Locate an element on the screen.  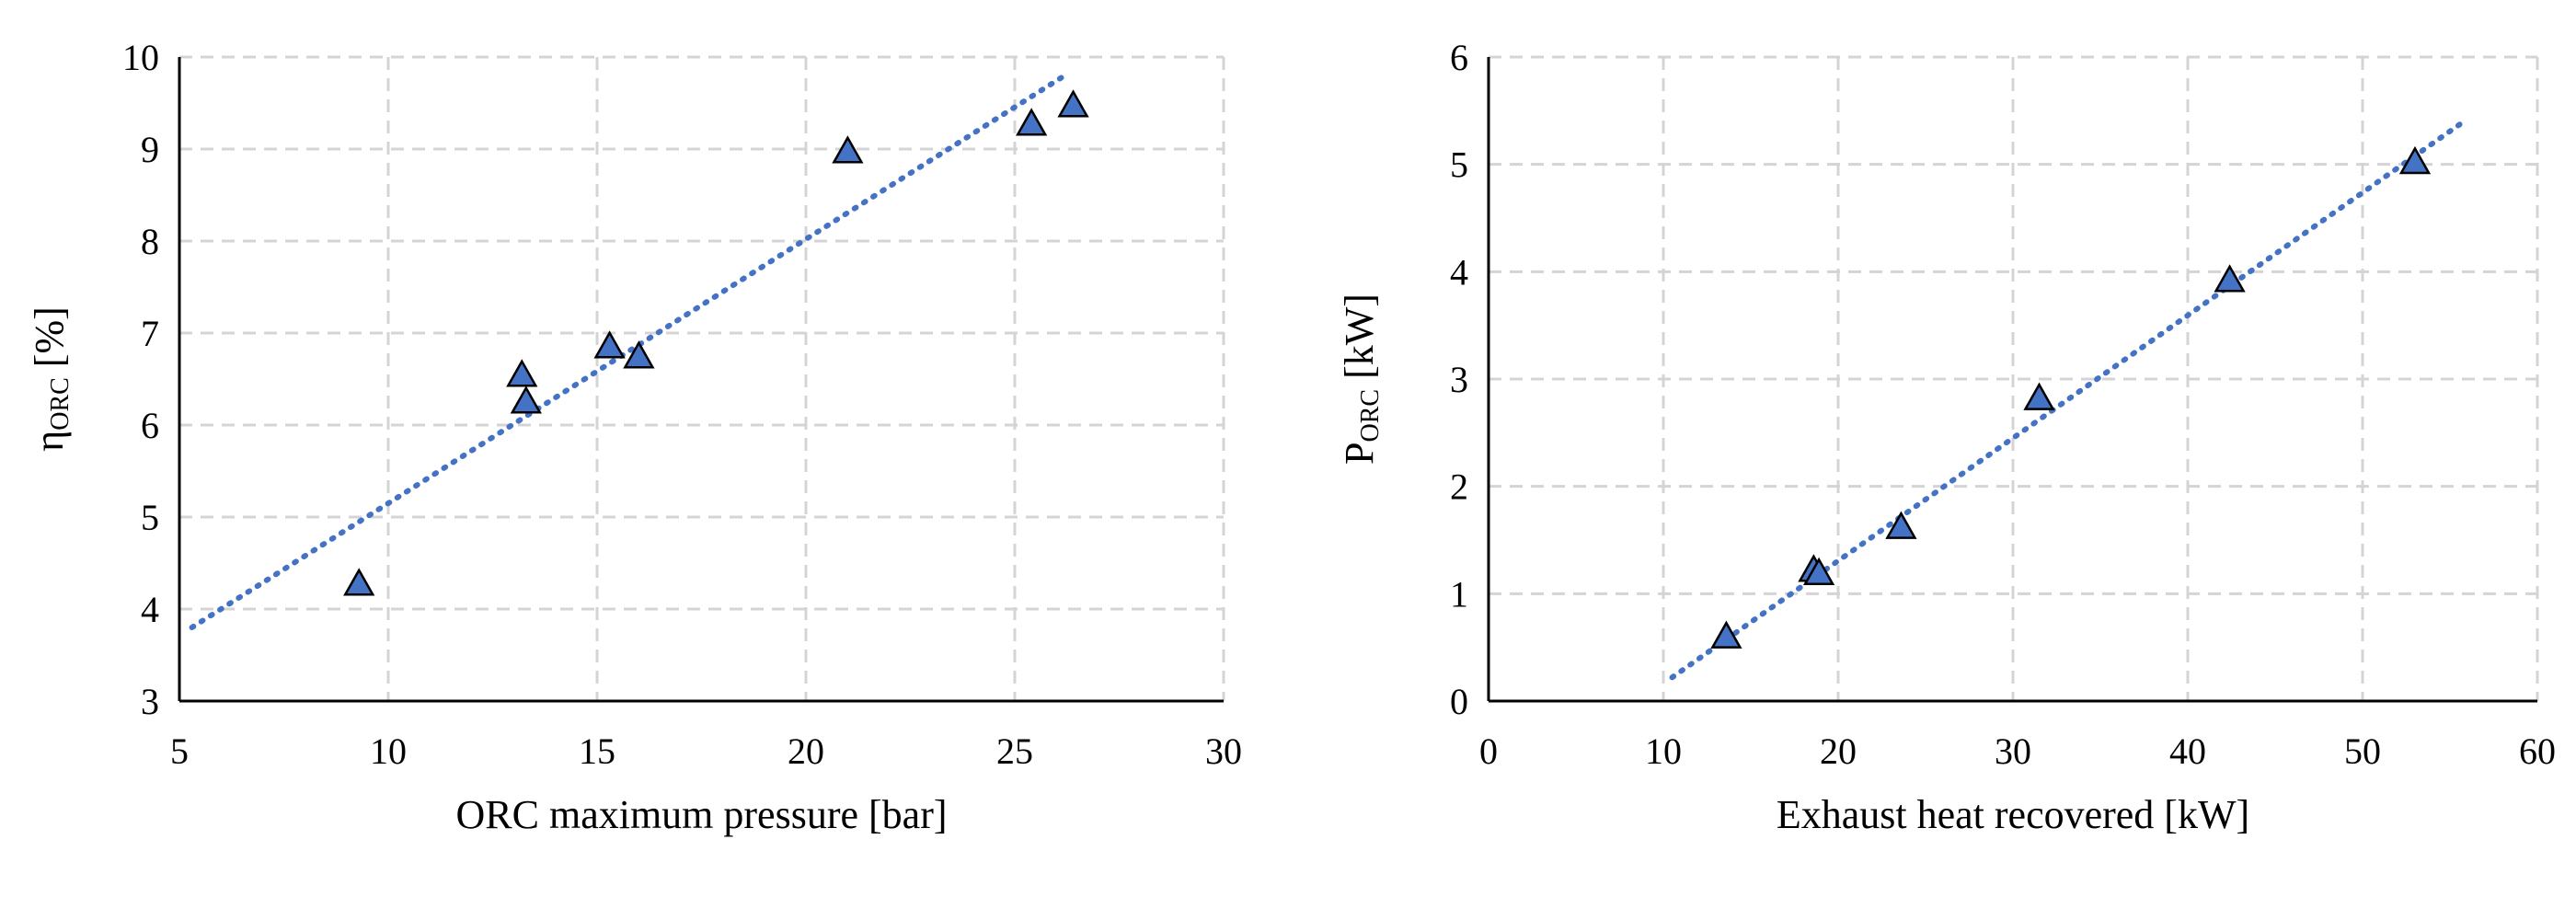
x-axis-title: ORC maximum pressure [bar] is located at coordinates (702, 814).